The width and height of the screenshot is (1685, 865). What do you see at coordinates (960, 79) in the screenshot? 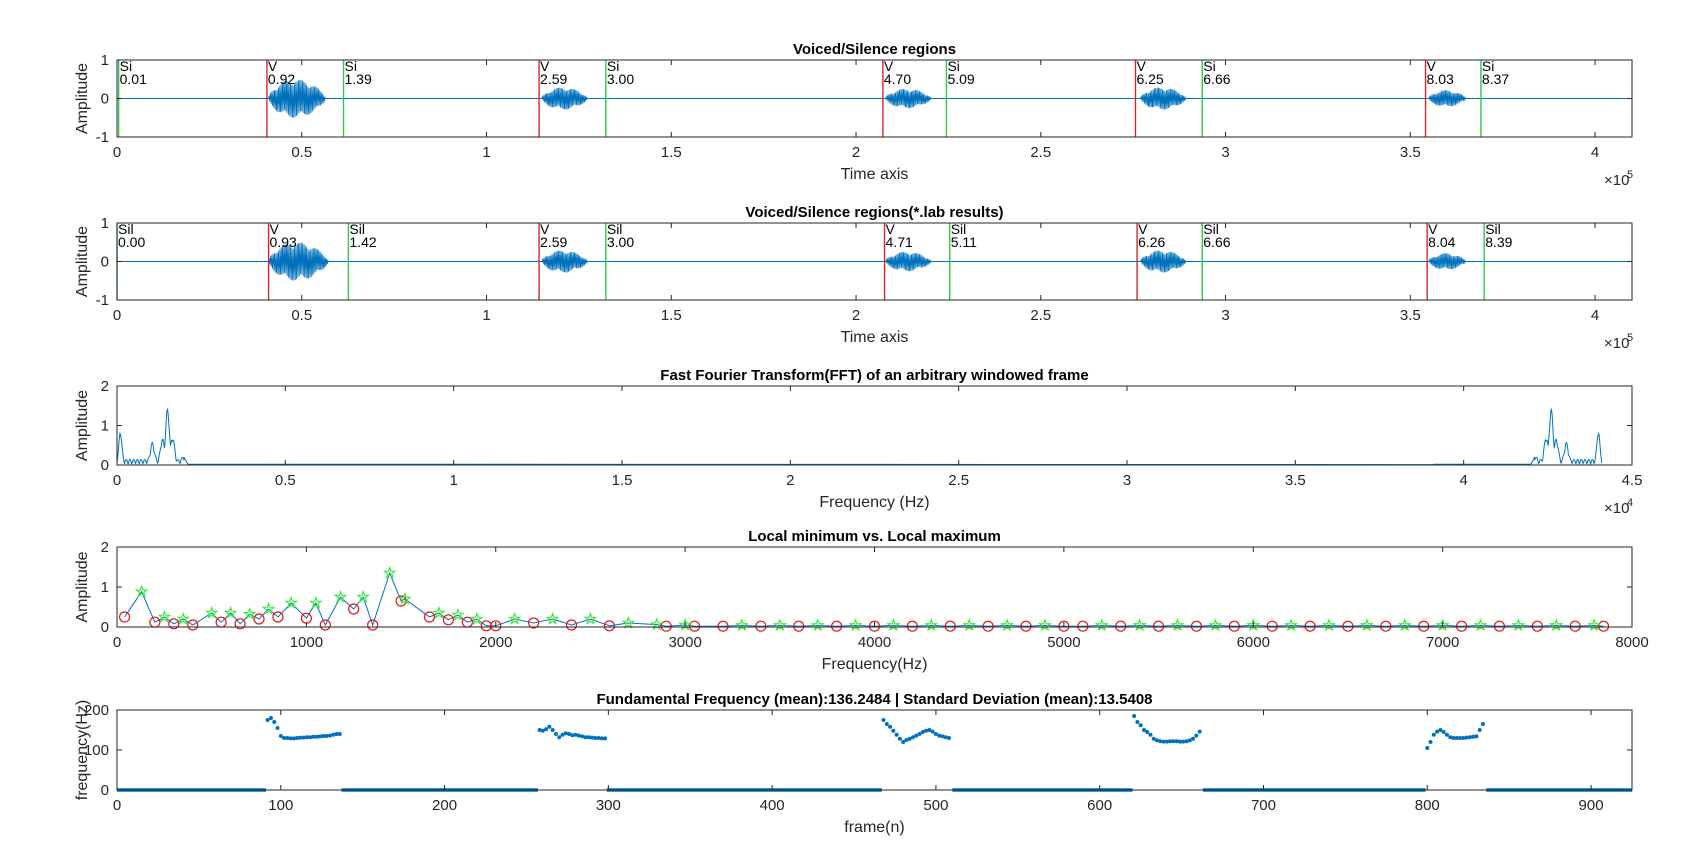
I see `marker-time: 5.09` at bounding box center [960, 79].